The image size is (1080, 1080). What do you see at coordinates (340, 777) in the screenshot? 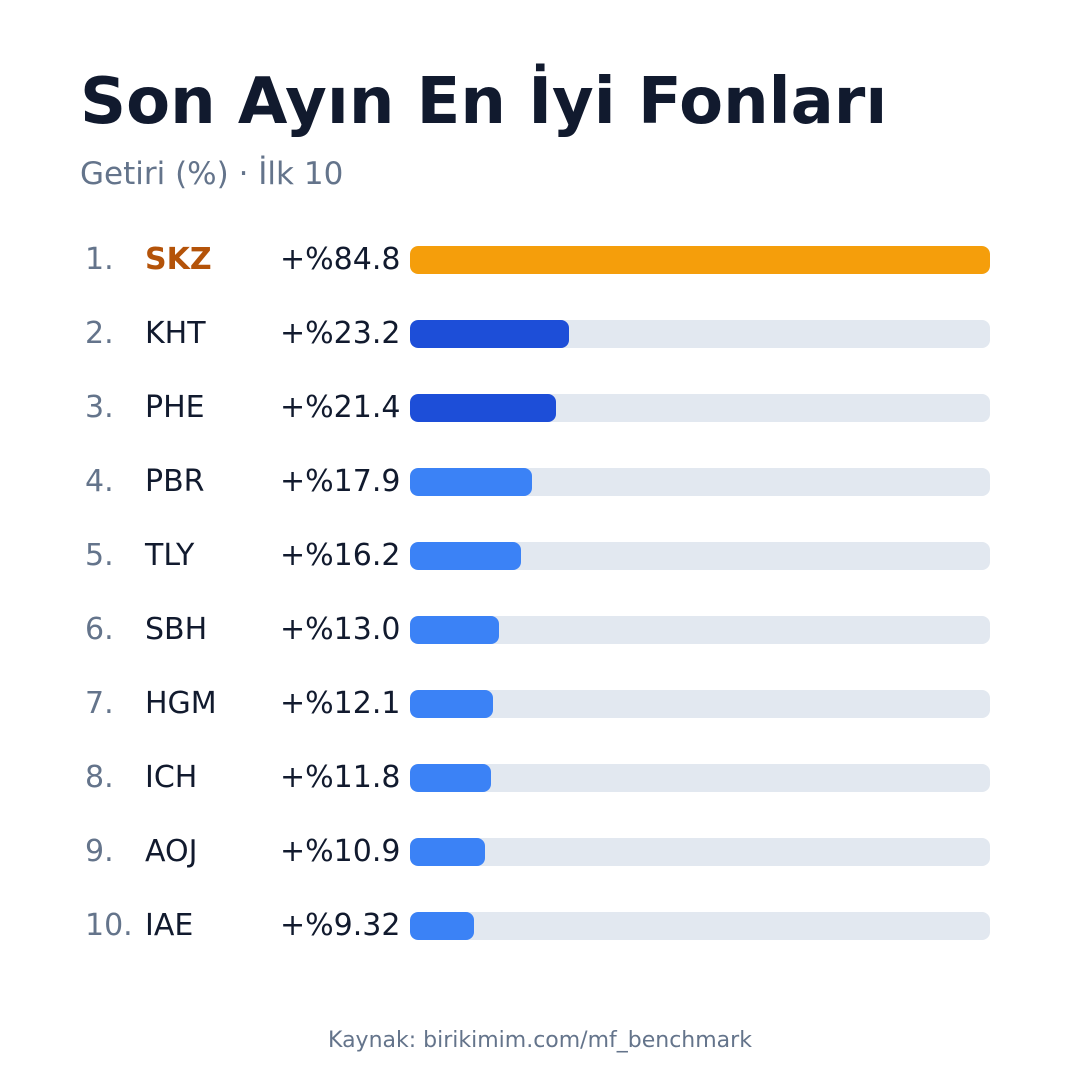
I see `value-label: +%11.8` at bounding box center [340, 777].